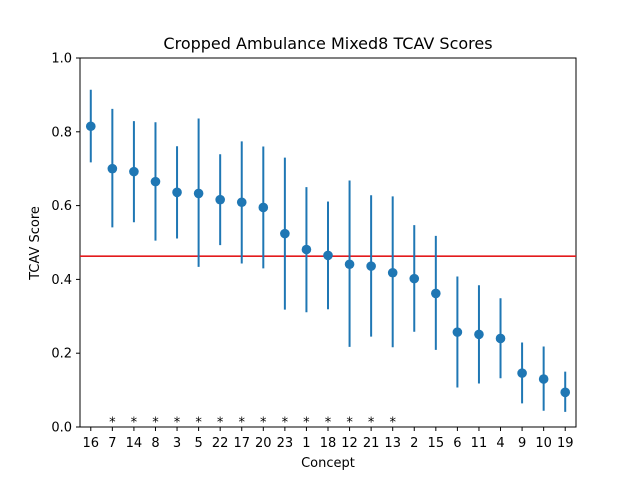 This screenshot has width=640, height=480. I want to click on chart-title: Cropped Ambulance Mixed8 TCAV Scores, so click(327, 43).